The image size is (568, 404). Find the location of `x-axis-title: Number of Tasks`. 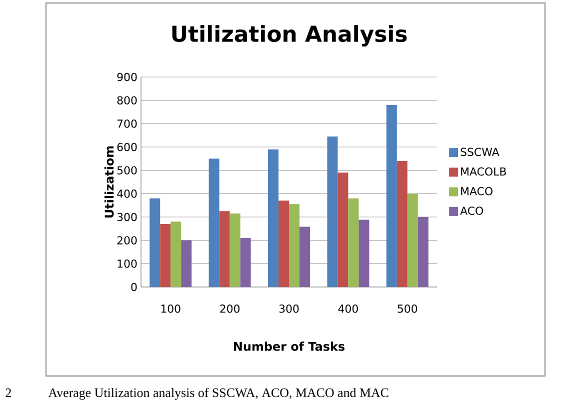

x-axis-title: Number of Tasks is located at coordinates (289, 346).